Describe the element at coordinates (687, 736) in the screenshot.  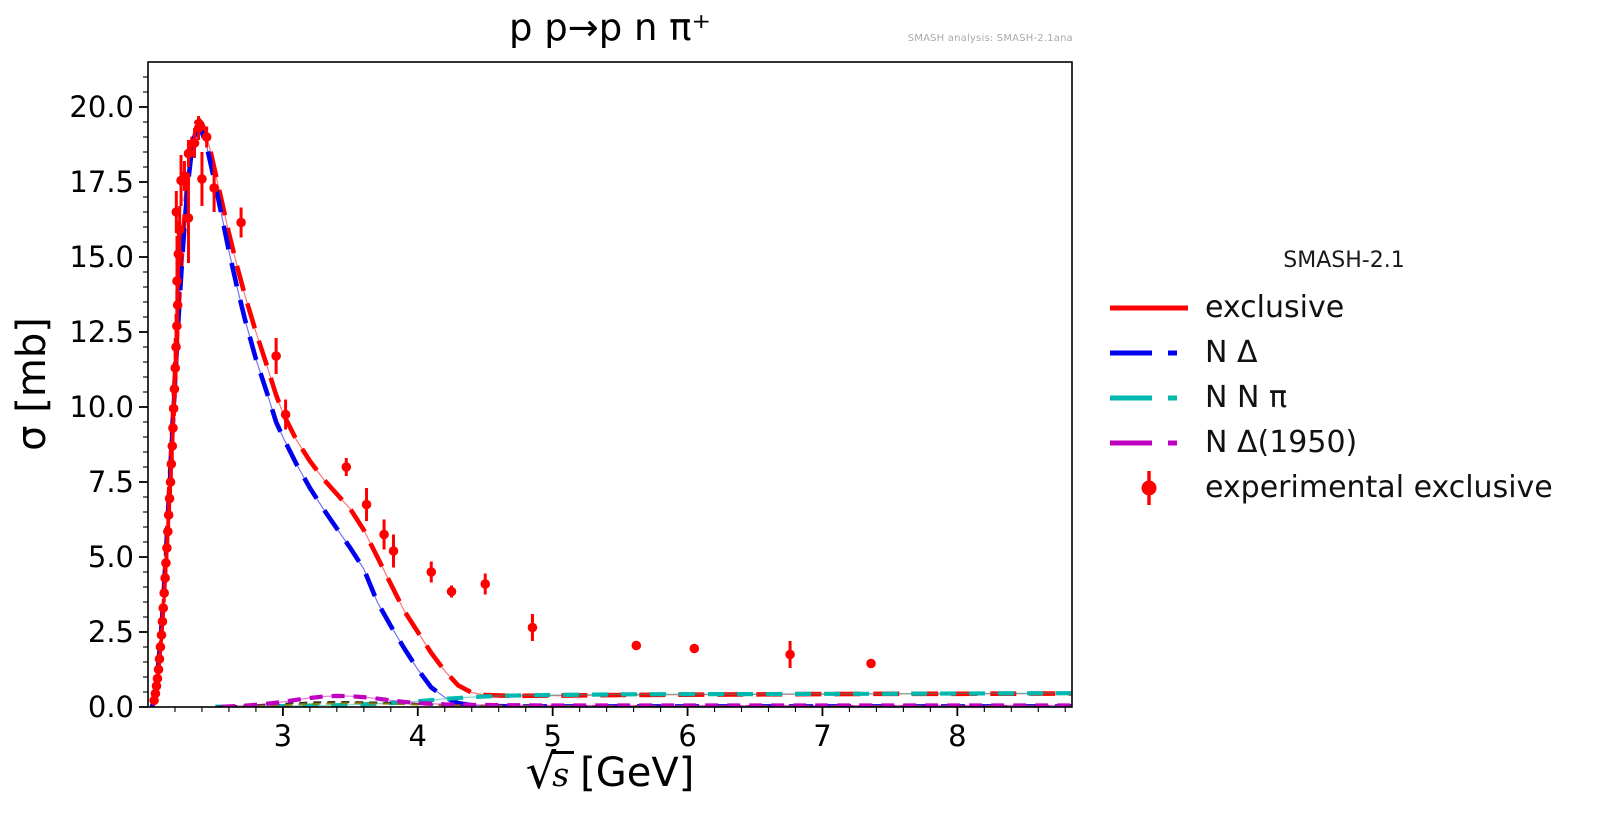
I see `x-tick-label: 6` at that location.